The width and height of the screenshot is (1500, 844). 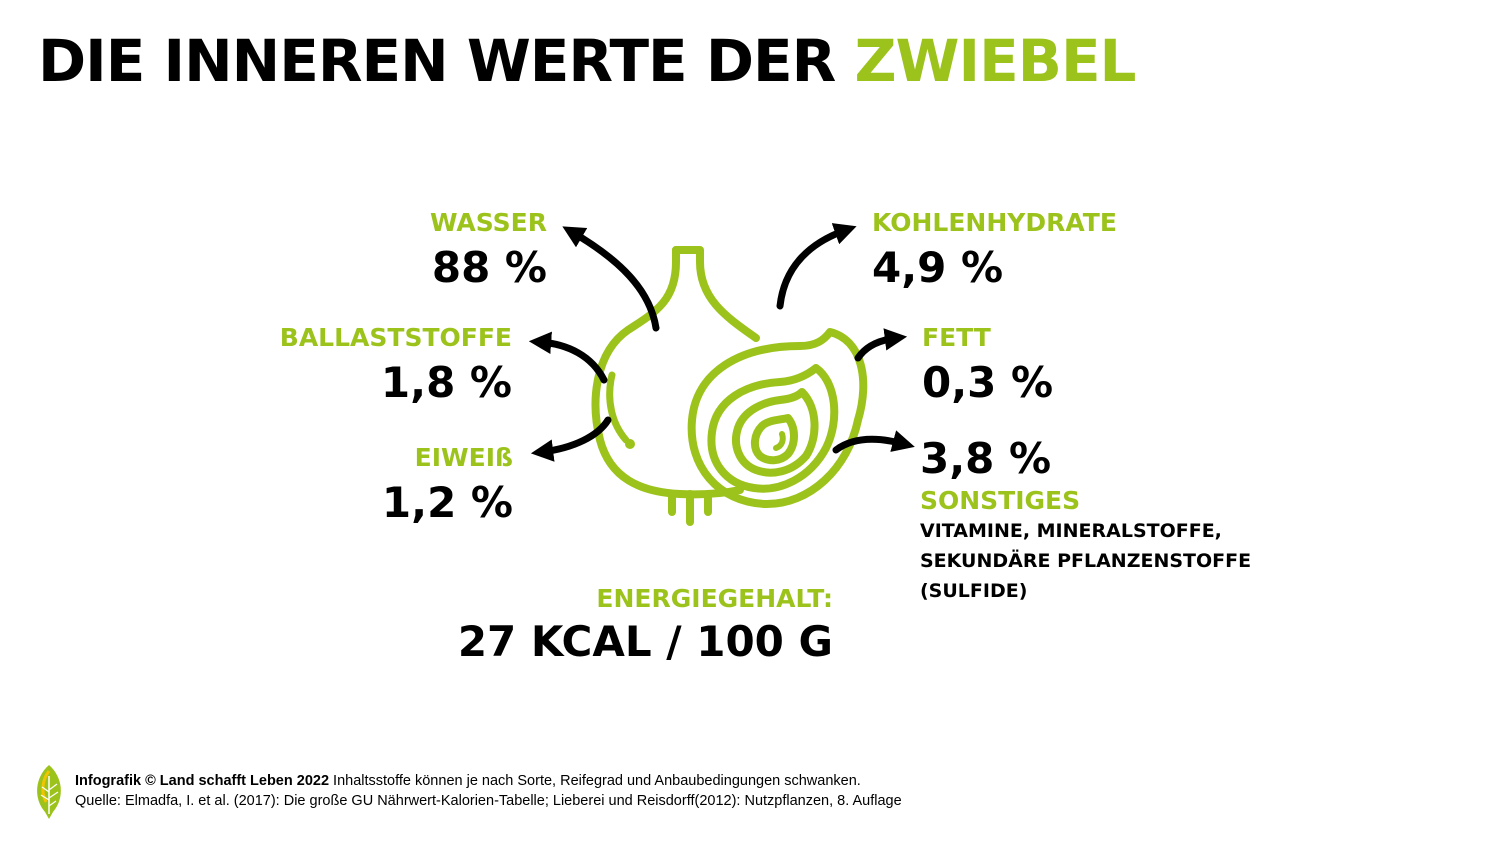 What do you see at coordinates (446, 382) in the screenshot?
I see `ballaststoffe-value: 1,8 %` at bounding box center [446, 382].